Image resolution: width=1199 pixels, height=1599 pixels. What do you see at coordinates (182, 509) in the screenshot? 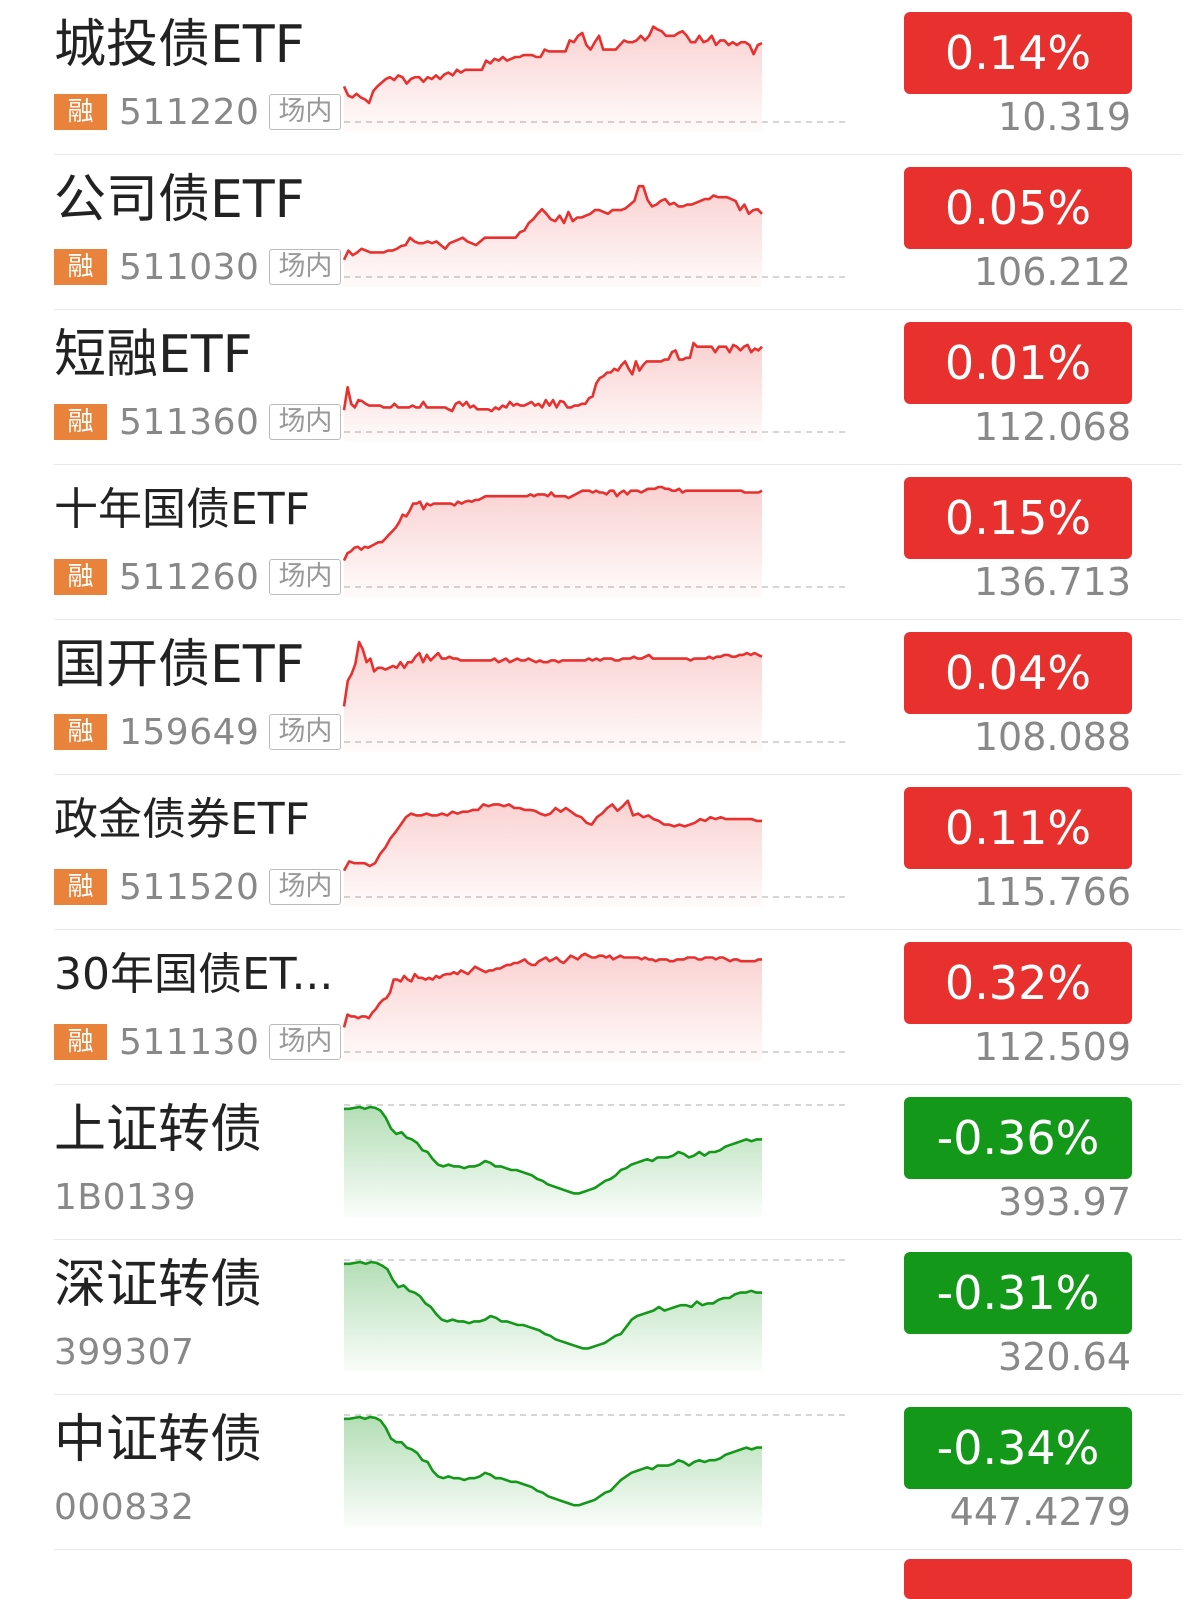
I see `fund-name: 十年国债ETF` at bounding box center [182, 509].